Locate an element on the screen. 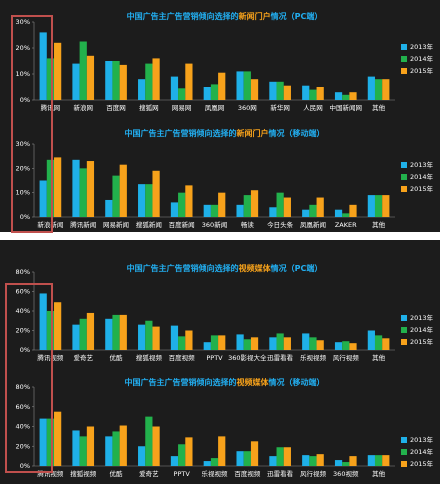  x-tick-label: 新浪网 is located at coordinates (83, 107).